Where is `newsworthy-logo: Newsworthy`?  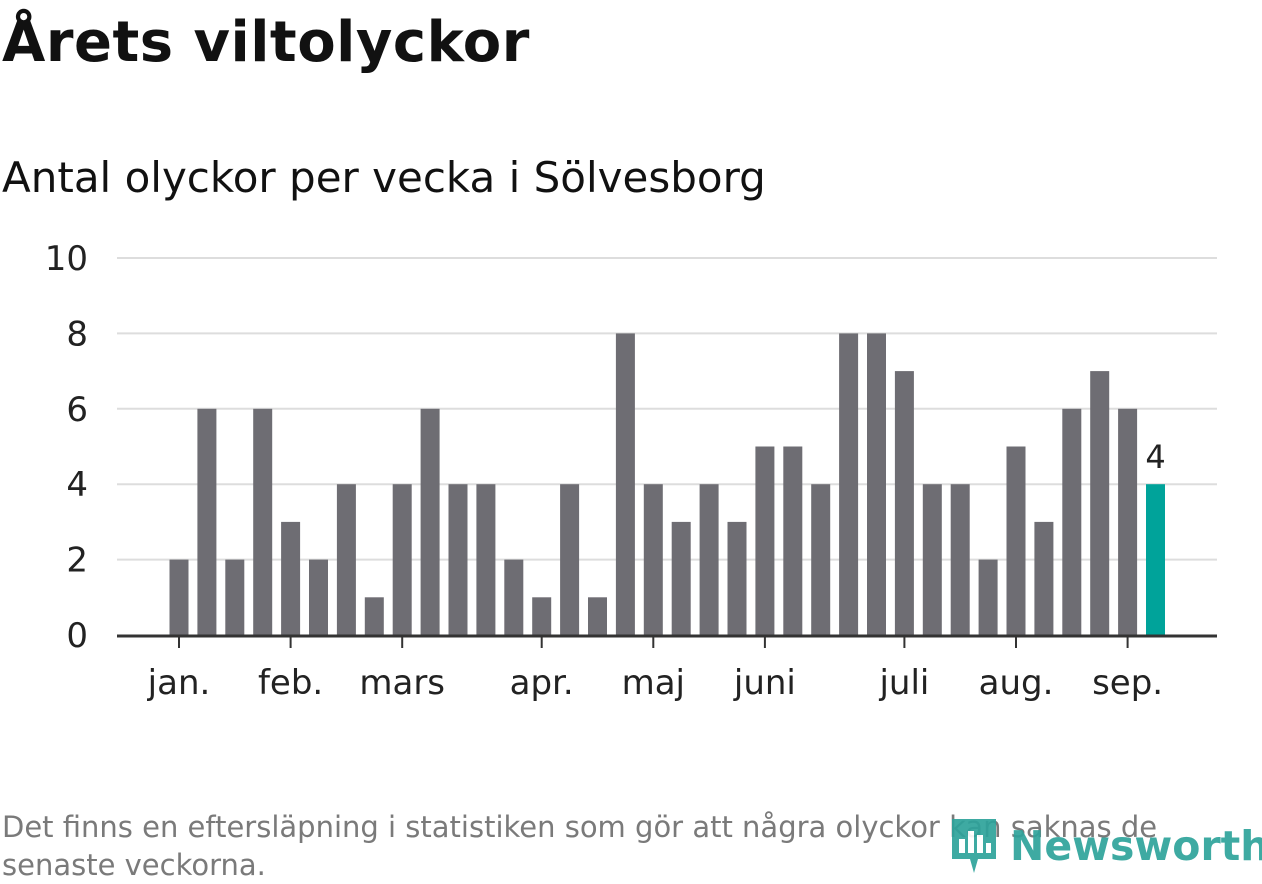
newsworthy-logo: Newsworthy is located at coordinates (1105, 846).